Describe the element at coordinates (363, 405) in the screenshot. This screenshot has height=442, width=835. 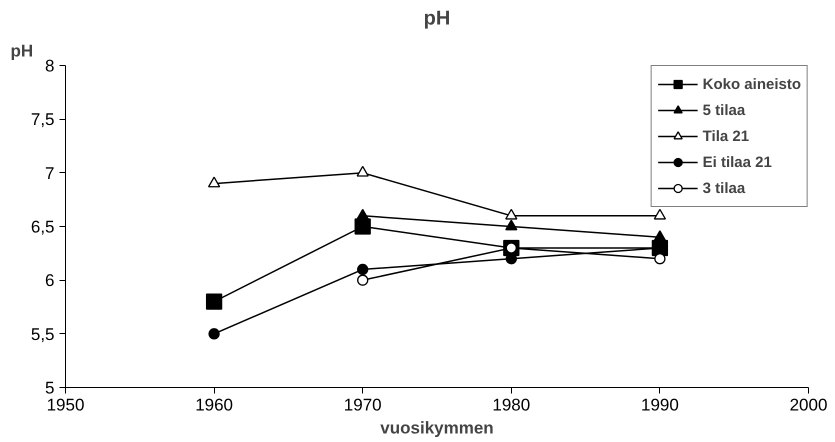
I see `x-tick-label: 1970` at that location.